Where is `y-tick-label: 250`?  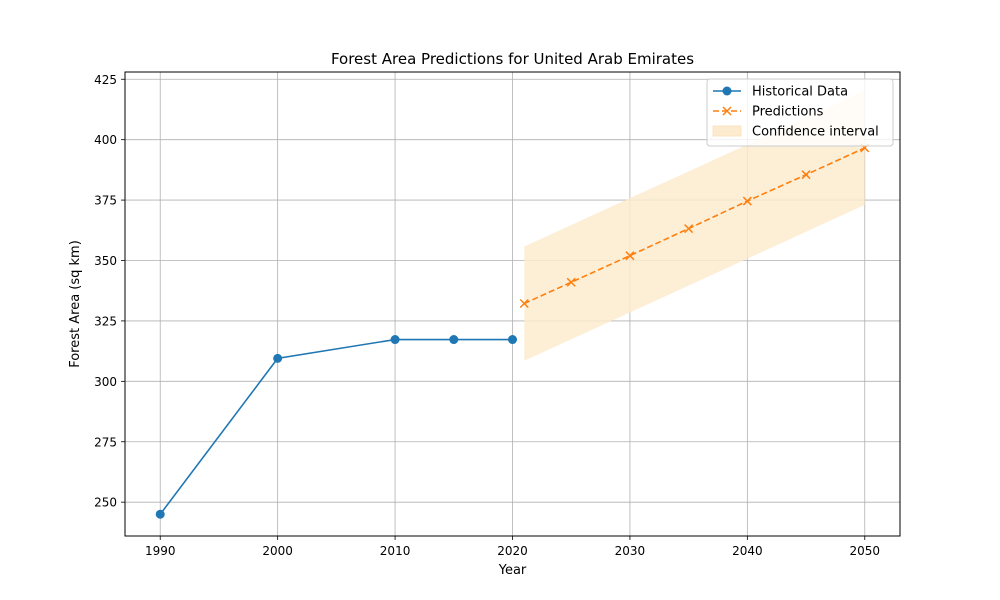 y-tick-label: 250 is located at coordinates (105, 503).